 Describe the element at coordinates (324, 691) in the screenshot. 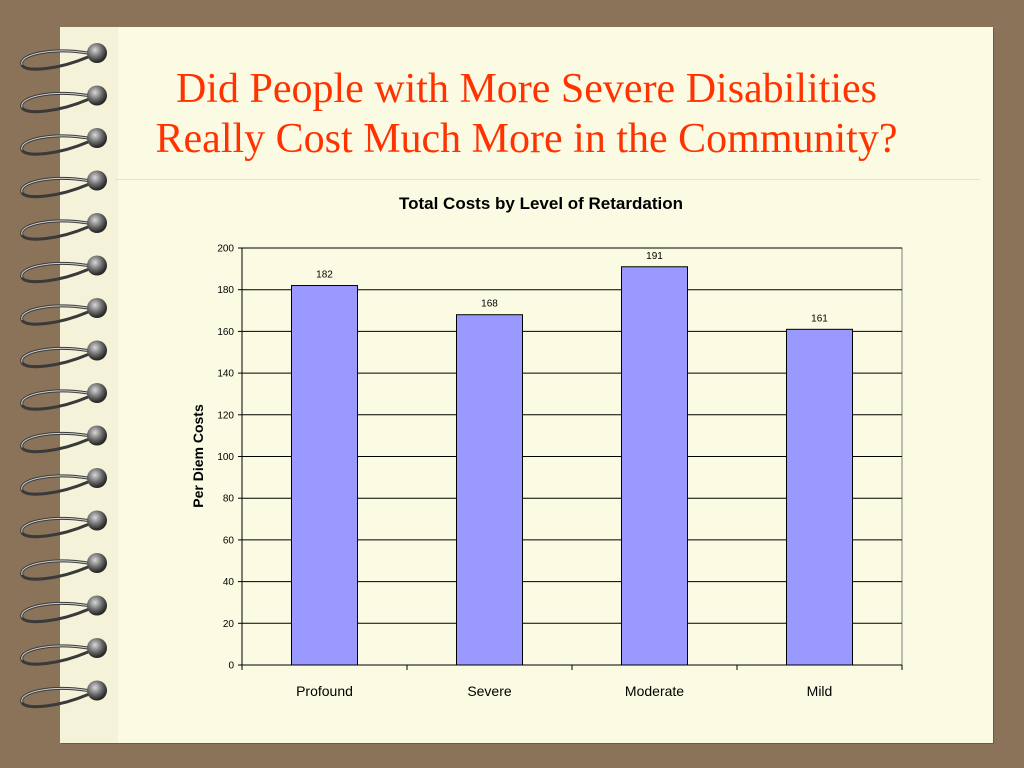

I see `x-tick-label-profound: Profound` at that location.